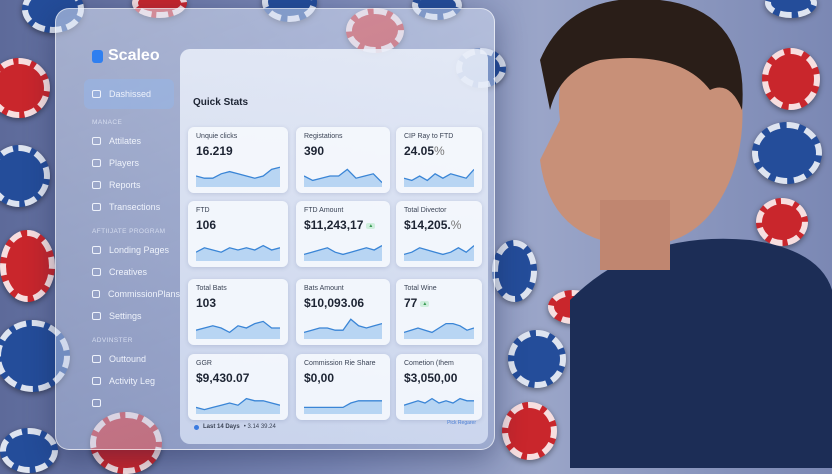 The height and width of the screenshot is (474, 832). I want to click on sidebar-item: Transections, so click(121, 207).